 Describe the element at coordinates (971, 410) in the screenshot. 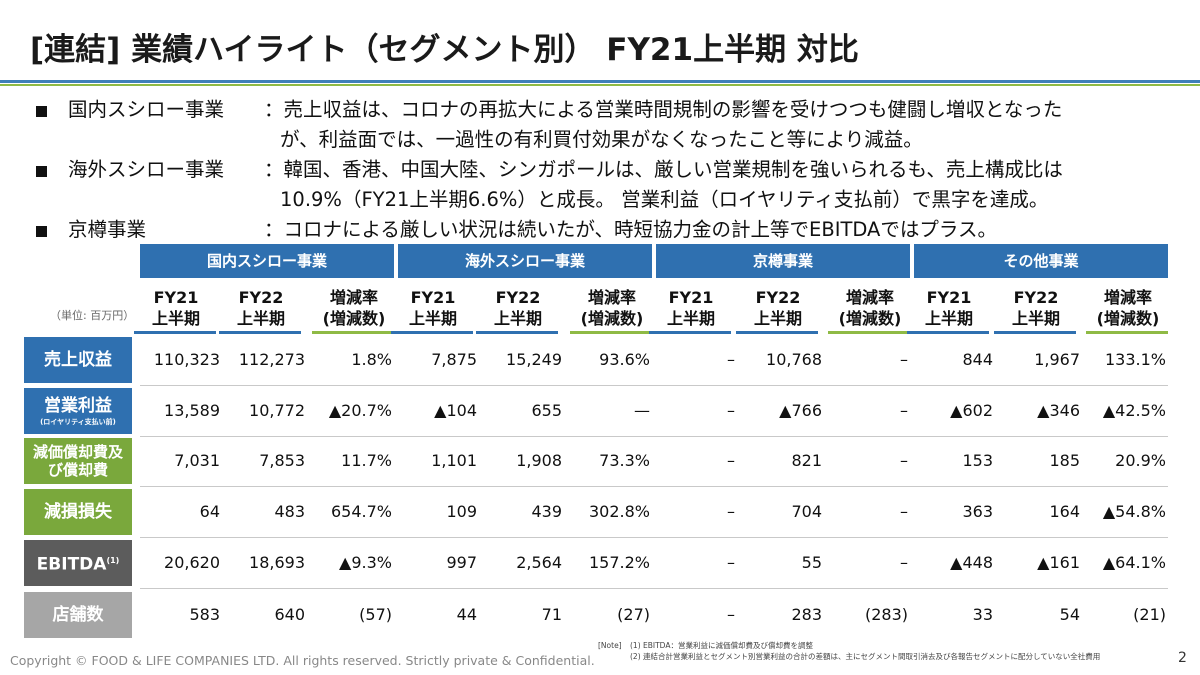

I see `table-cell: ▲602` at that location.